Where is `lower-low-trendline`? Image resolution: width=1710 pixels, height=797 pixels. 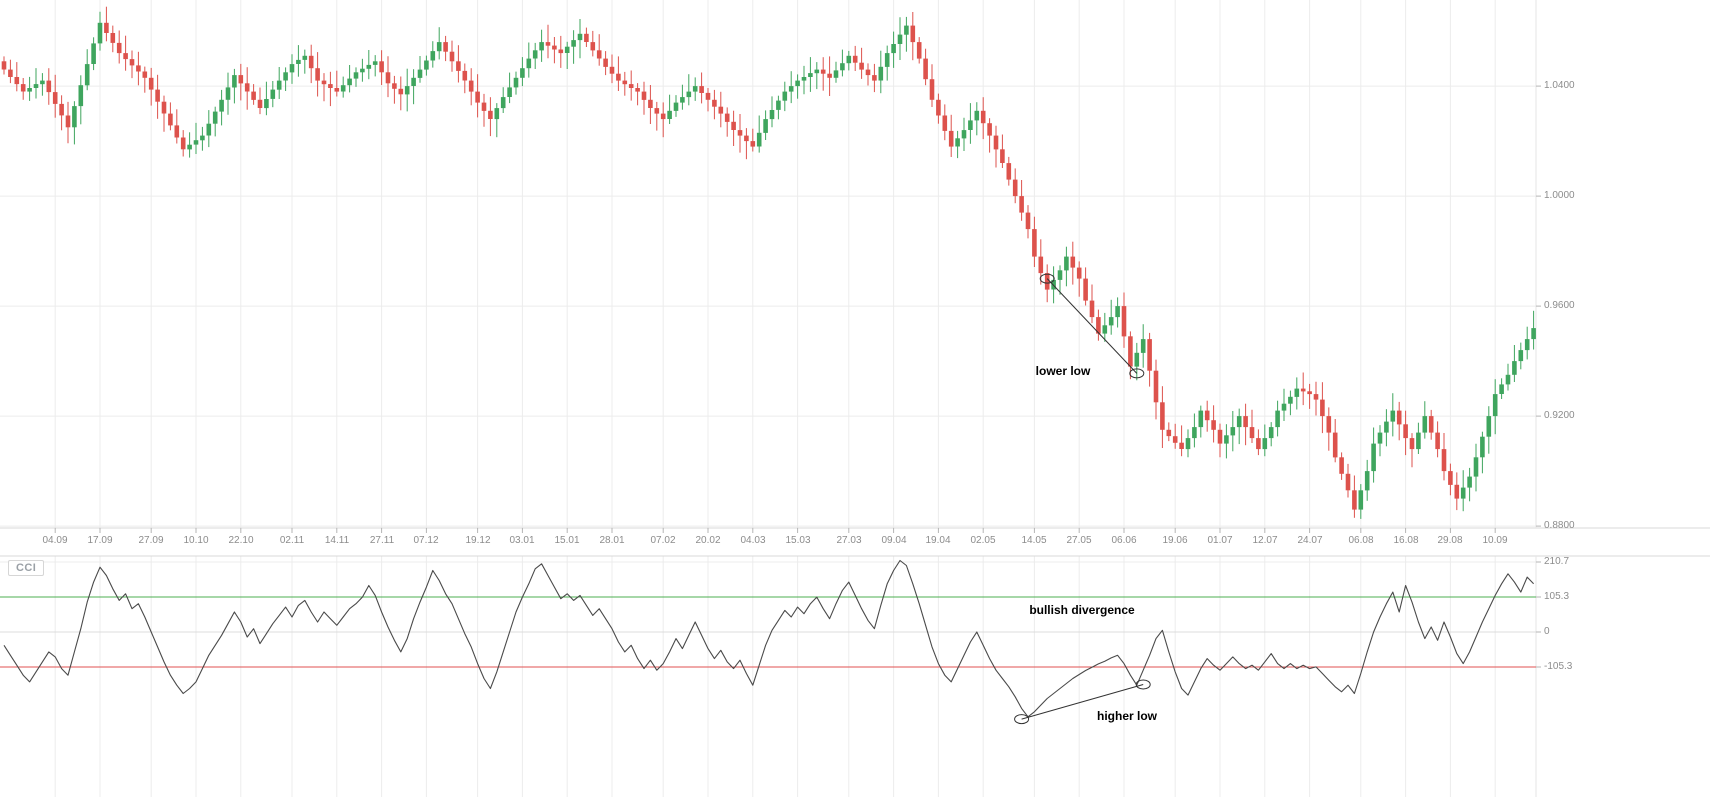
lower-low-trendline is located at coordinates (1092, 326).